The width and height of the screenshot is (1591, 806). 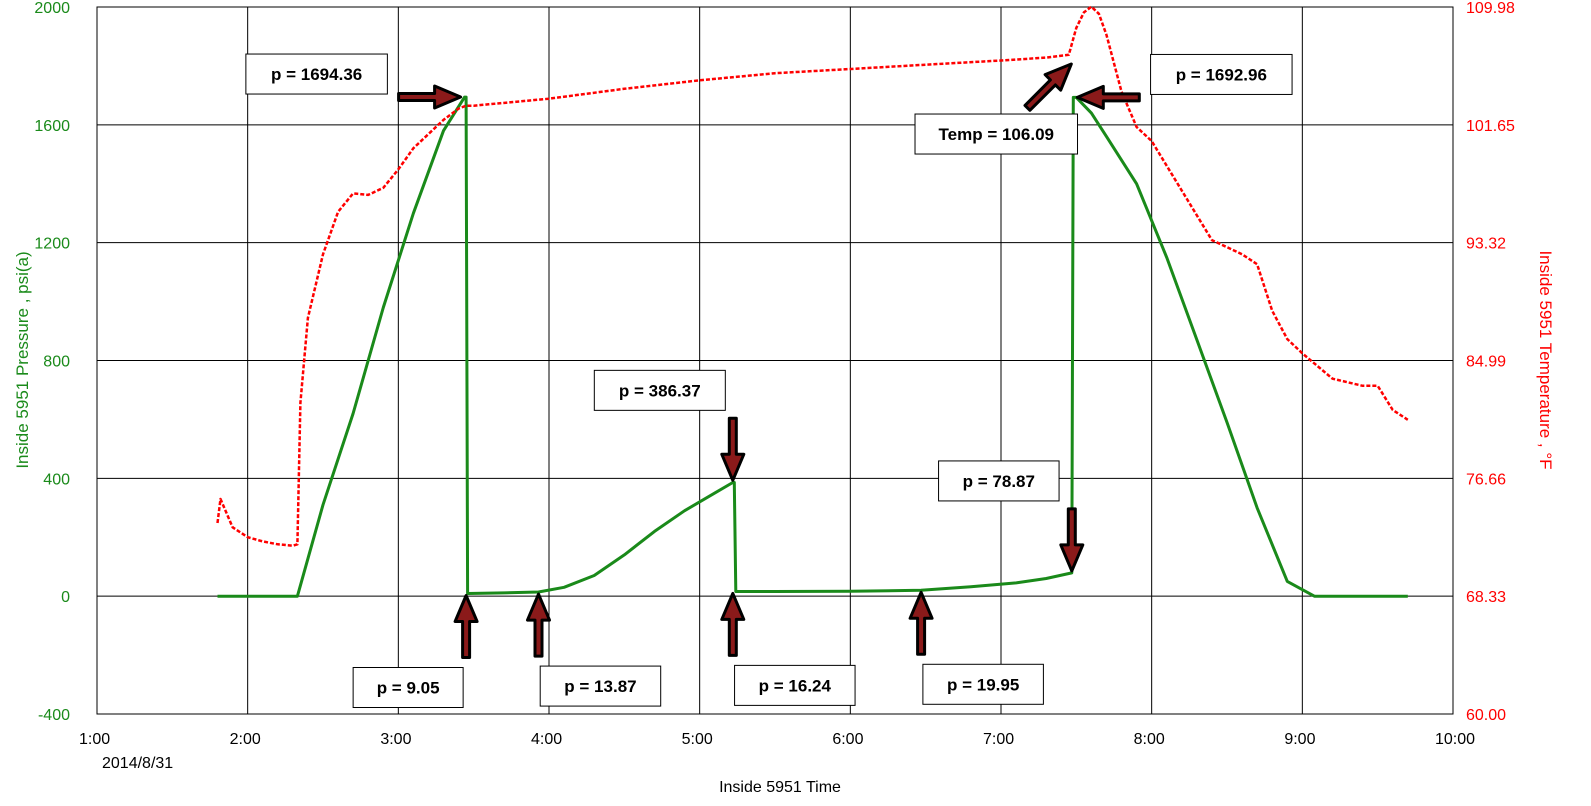 What do you see at coordinates (245, 739) in the screenshot?
I see `x-tick-label: 2:00` at bounding box center [245, 739].